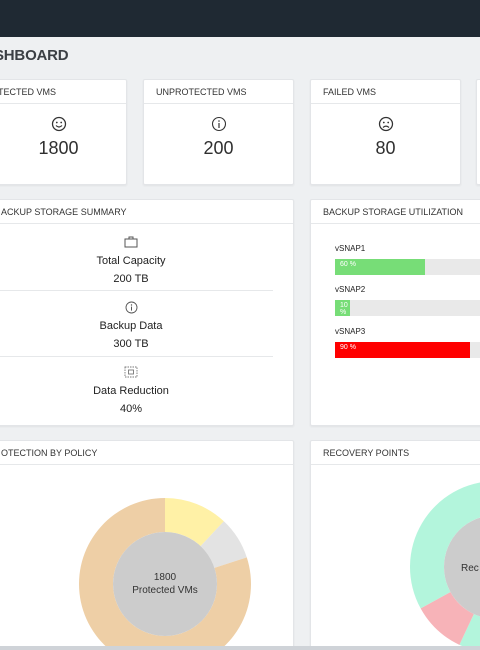 The height and width of the screenshot is (650, 480). I want to click on bar-track-vsnap3: 90 %, so click(407, 350).